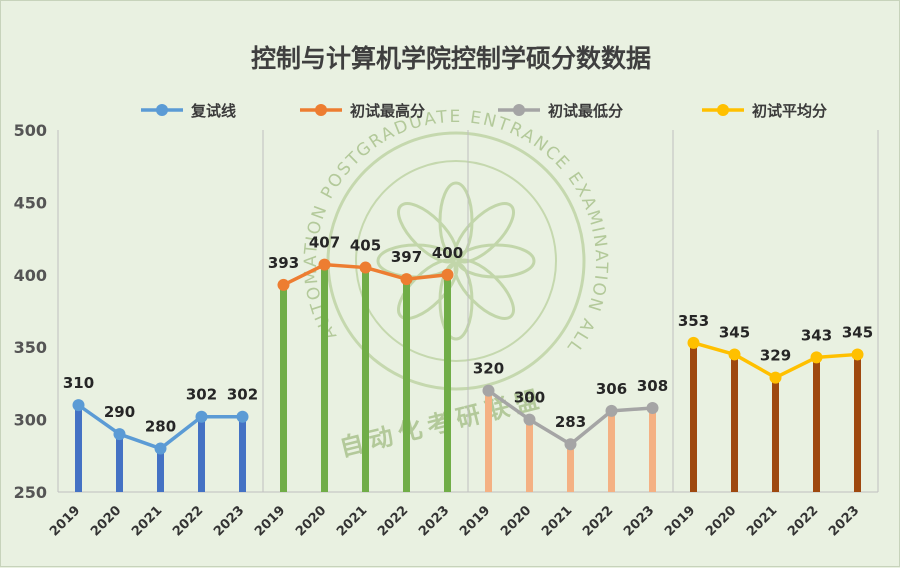 The width and height of the screenshot is (900, 568). Describe the element at coordinates (30, 492) in the screenshot. I see `y-tick-label: 250` at that location.